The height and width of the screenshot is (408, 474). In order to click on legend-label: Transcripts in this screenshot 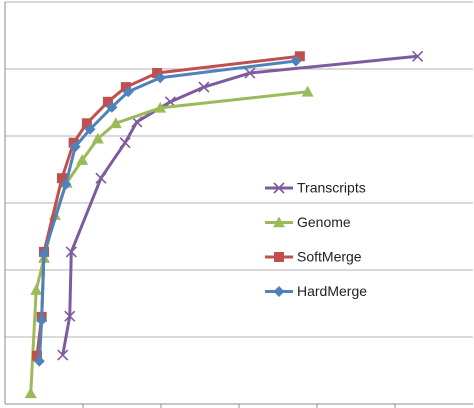, I will do `click(331, 188)`.